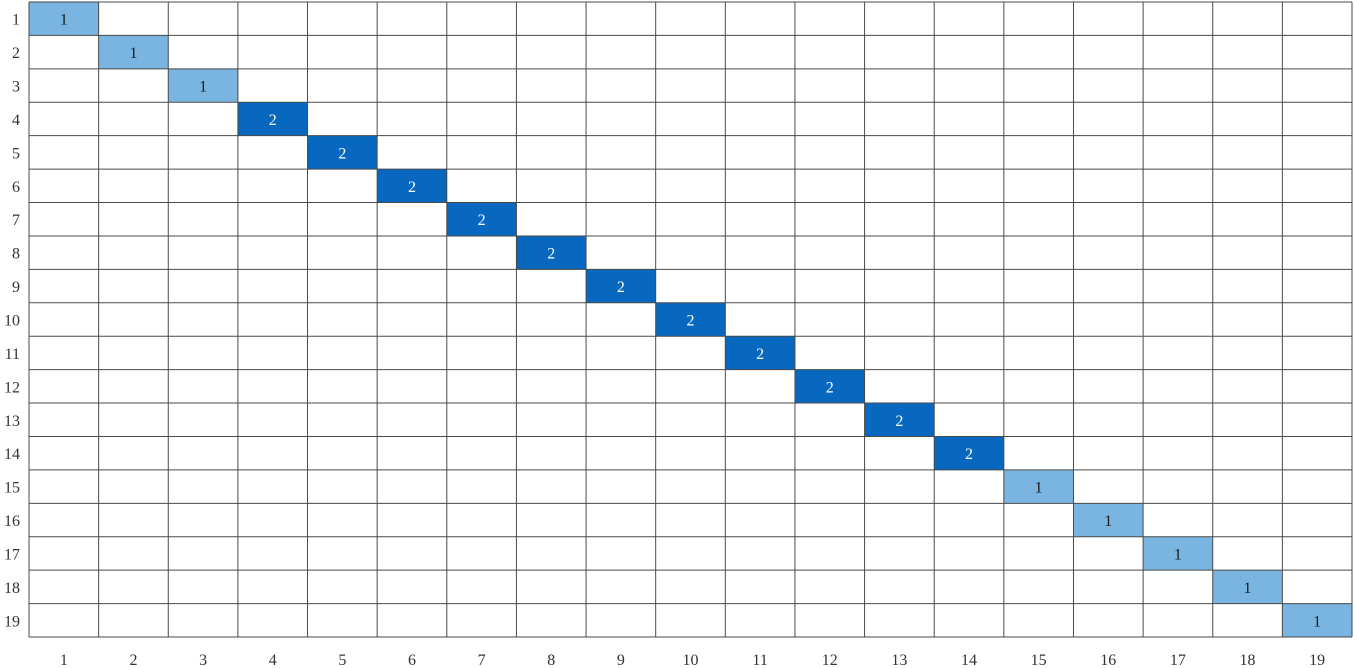 This screenshot has height=668, width=1355. Describe the element at coordinates (551, 660) in the screenshot. I see `x-tick-label: 8` at that location.